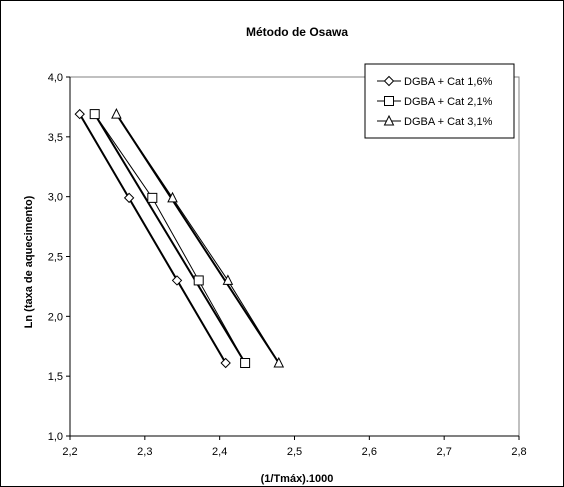  Describe the element at coordinates (389, 120) in the screenshot. I see `legend-marker-triangle` at that location.